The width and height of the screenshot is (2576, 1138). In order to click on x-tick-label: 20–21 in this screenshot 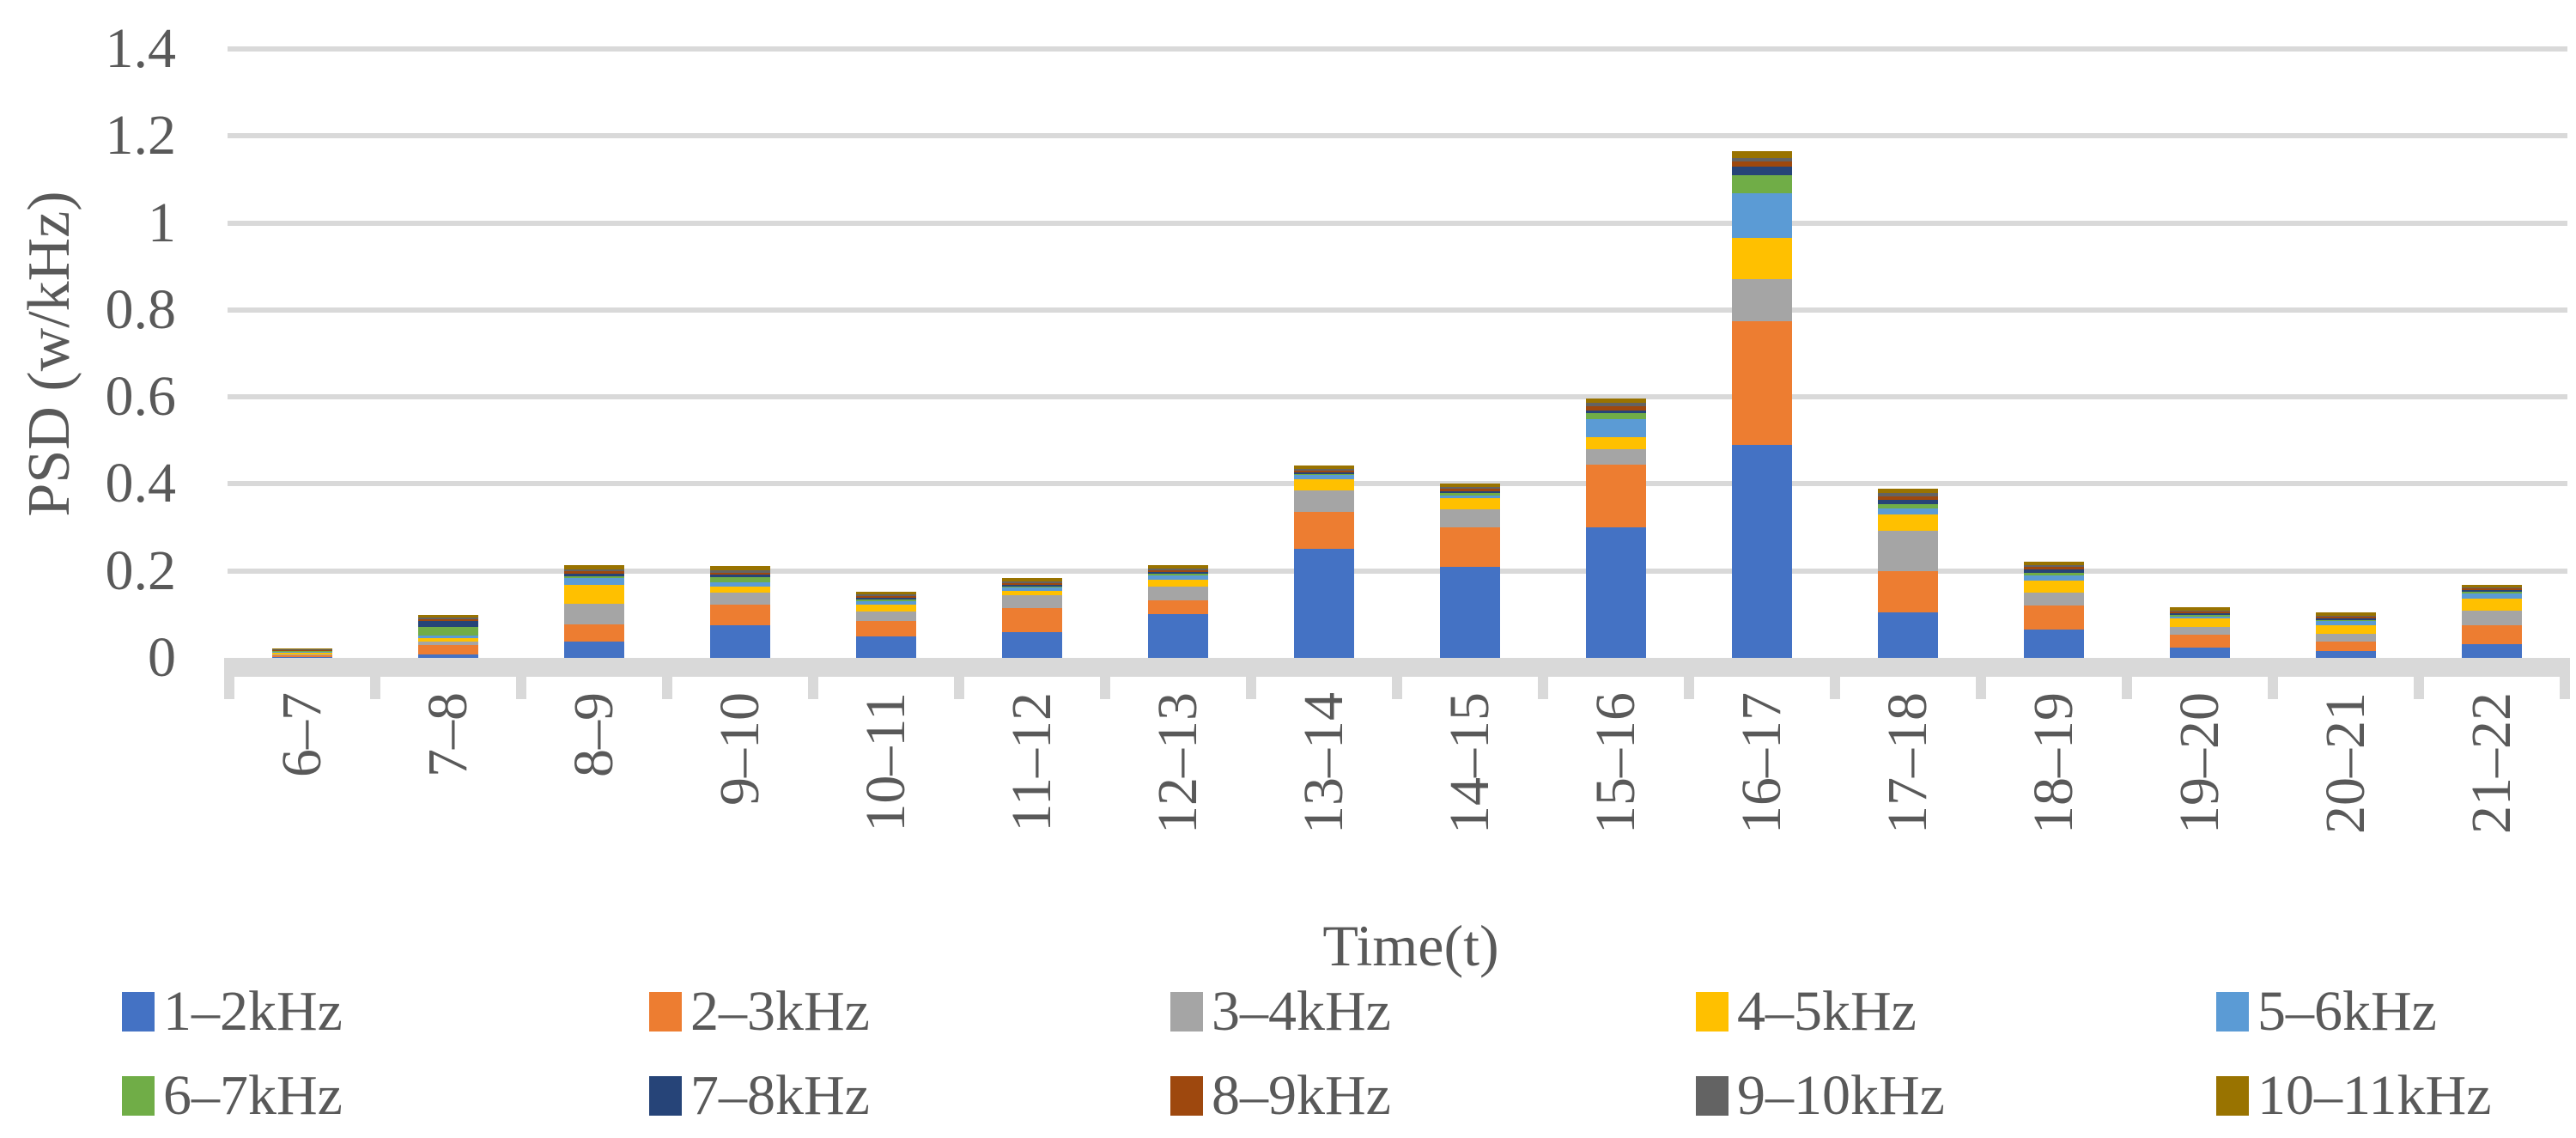, I will do `click(2346, 763)`.